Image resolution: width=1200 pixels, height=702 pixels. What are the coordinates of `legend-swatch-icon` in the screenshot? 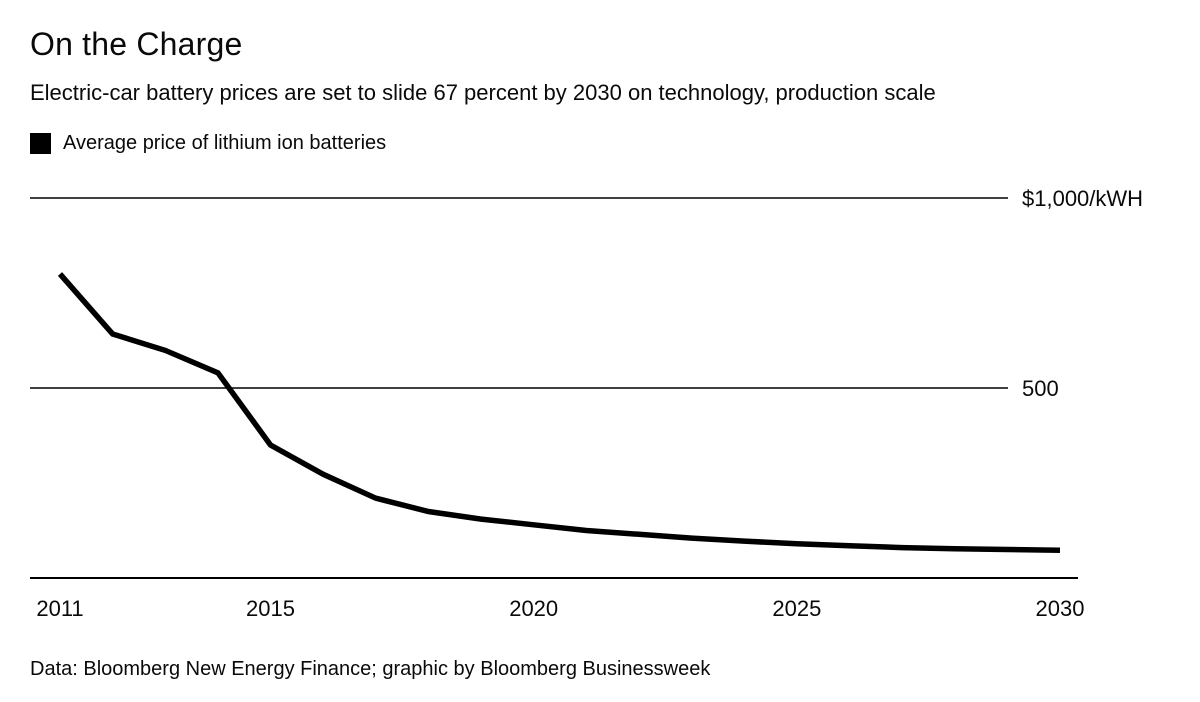 It's located at (40, 143).